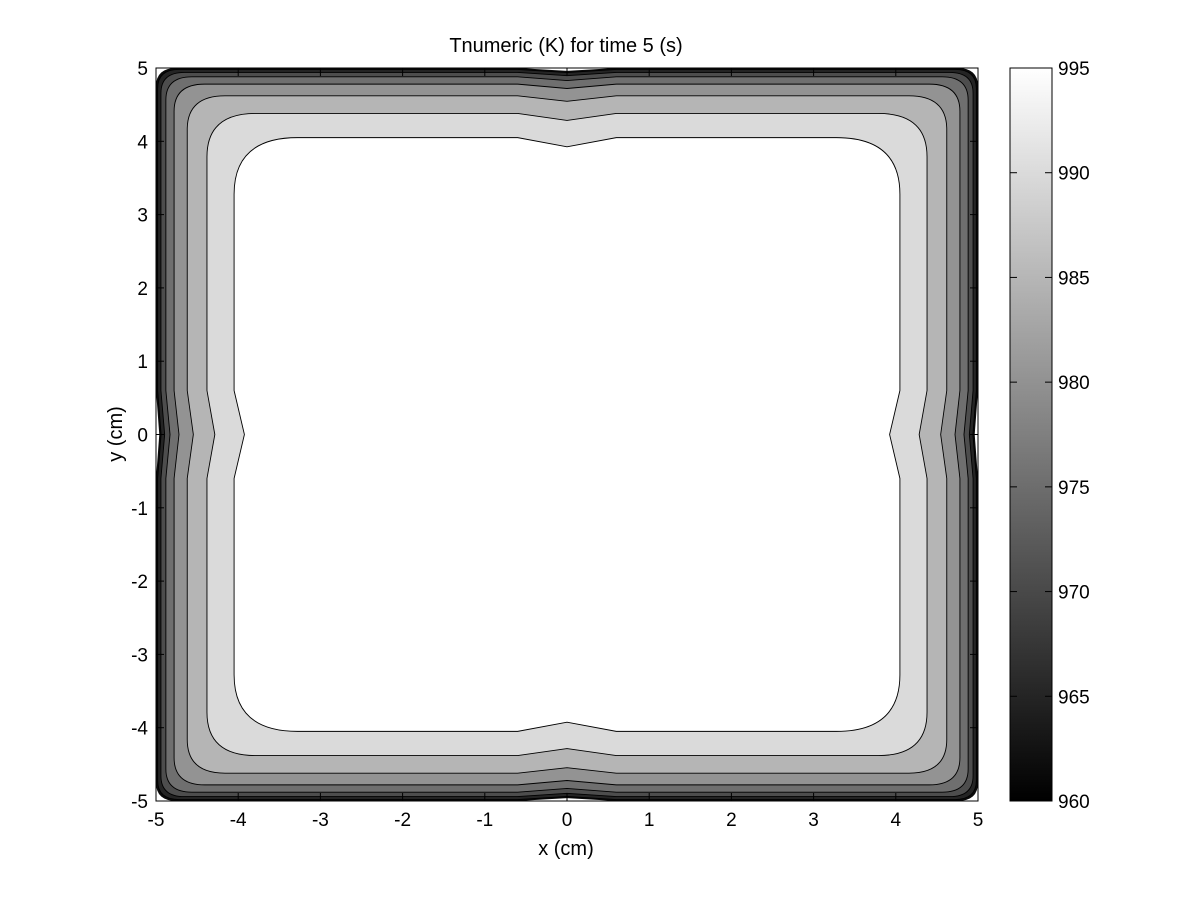 This screenshot has width=1200, height=900. Describe the element at coordinates (116, 434) in the screenshot. I see `y-axis-label: y (cm)` at that location.